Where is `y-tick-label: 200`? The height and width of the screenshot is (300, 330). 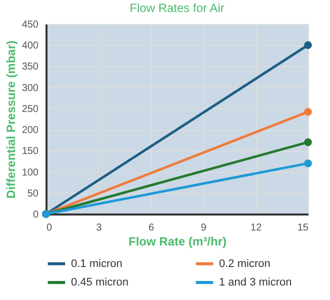
y-tick-label: 200 is located at coordinates (30, 130).